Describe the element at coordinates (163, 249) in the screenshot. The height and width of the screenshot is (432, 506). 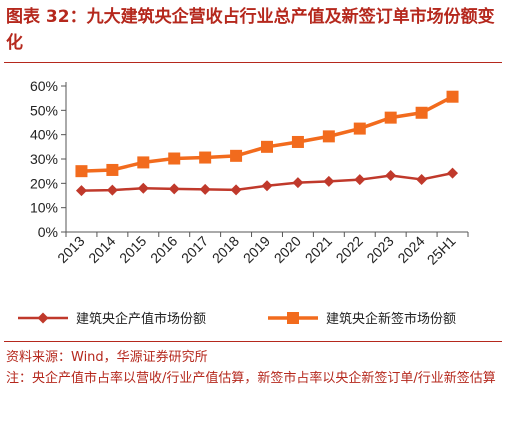
I see `x-tick-label: 2016` at that location.